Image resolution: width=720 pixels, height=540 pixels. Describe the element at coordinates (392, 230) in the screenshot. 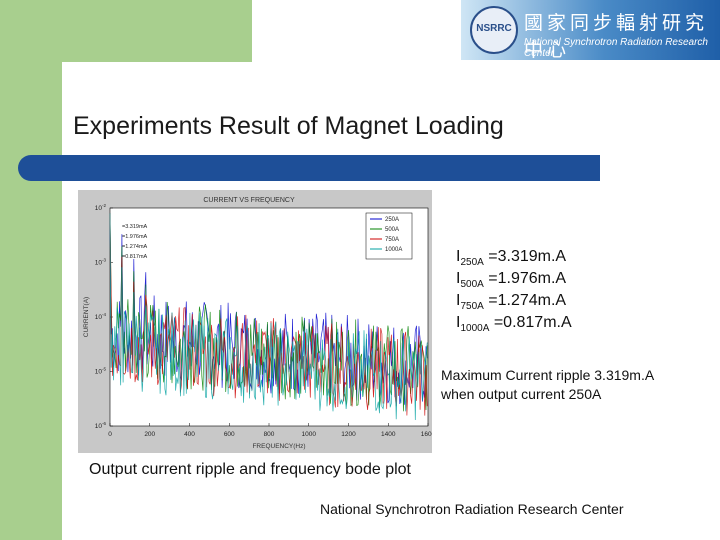

I see `legend-entry: 500A` at that location.